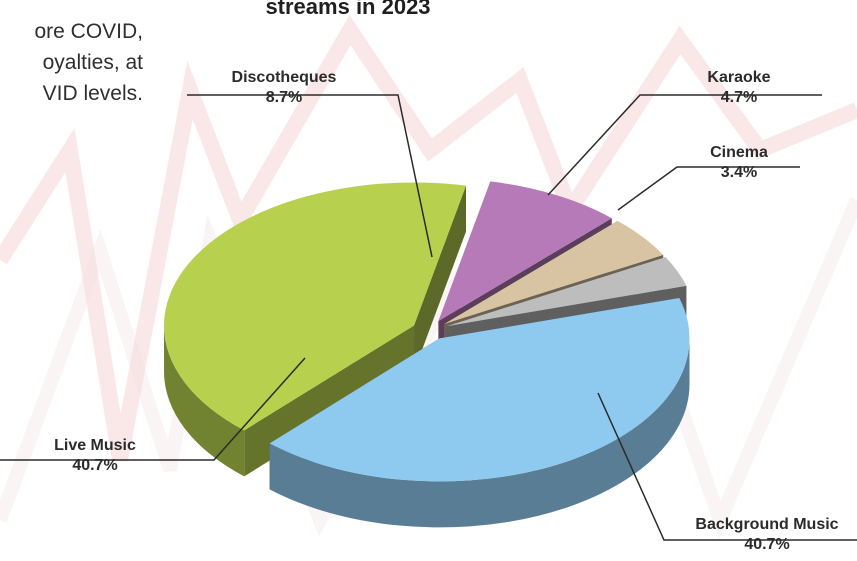  I want to click on intro-line-3: VID levels., so click(92, 93).